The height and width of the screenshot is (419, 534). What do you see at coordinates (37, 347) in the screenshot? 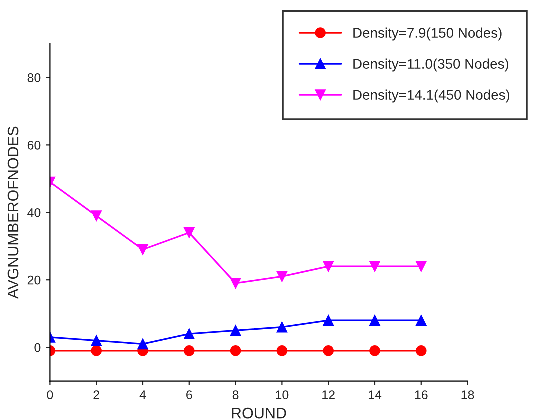
I see `y-tick-label: 0` at bounding box center [37, 347].